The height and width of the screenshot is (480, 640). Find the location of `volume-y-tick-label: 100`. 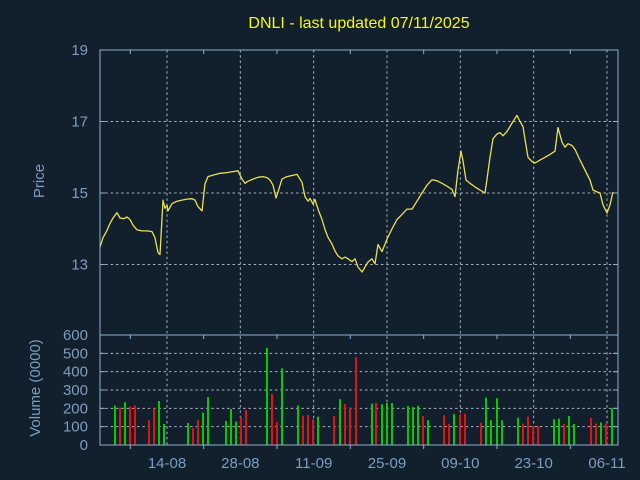

volume-y-tick-label: 100 is located at coordinates (75, 427).